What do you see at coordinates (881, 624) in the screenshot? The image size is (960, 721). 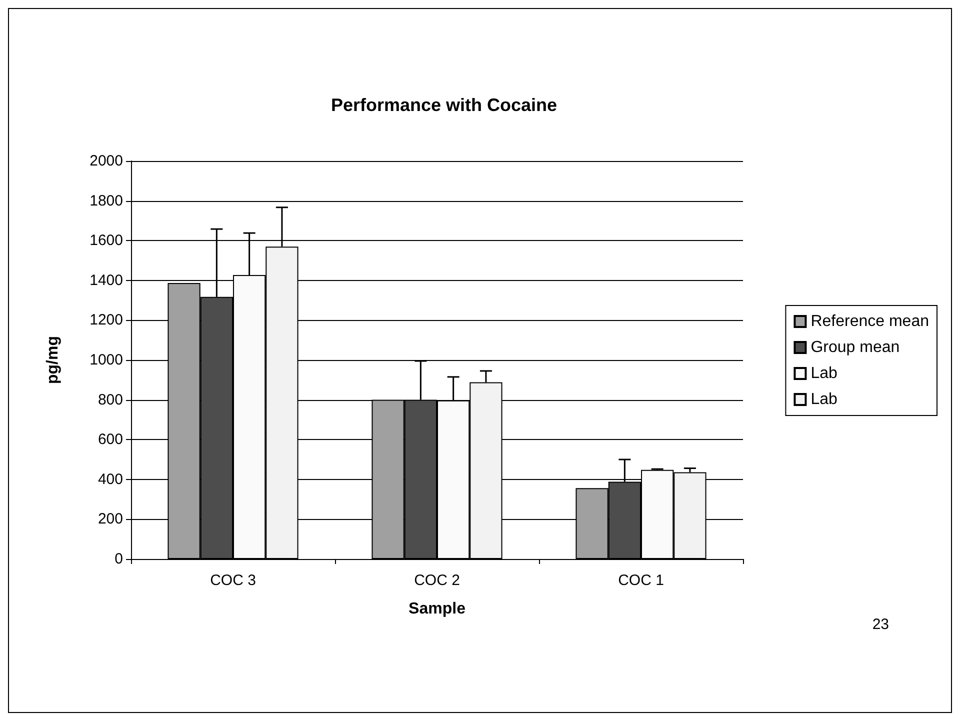 I see `text: 23` at bounding box center [881, 624].